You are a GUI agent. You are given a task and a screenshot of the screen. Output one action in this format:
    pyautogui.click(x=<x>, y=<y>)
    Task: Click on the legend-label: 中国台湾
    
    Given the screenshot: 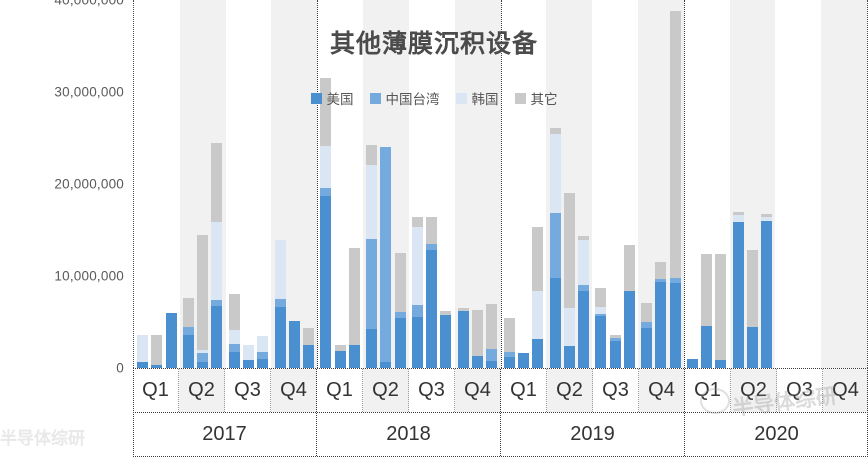 What is the action you would take?
    pyautogui.click(x=412, y=99)
    